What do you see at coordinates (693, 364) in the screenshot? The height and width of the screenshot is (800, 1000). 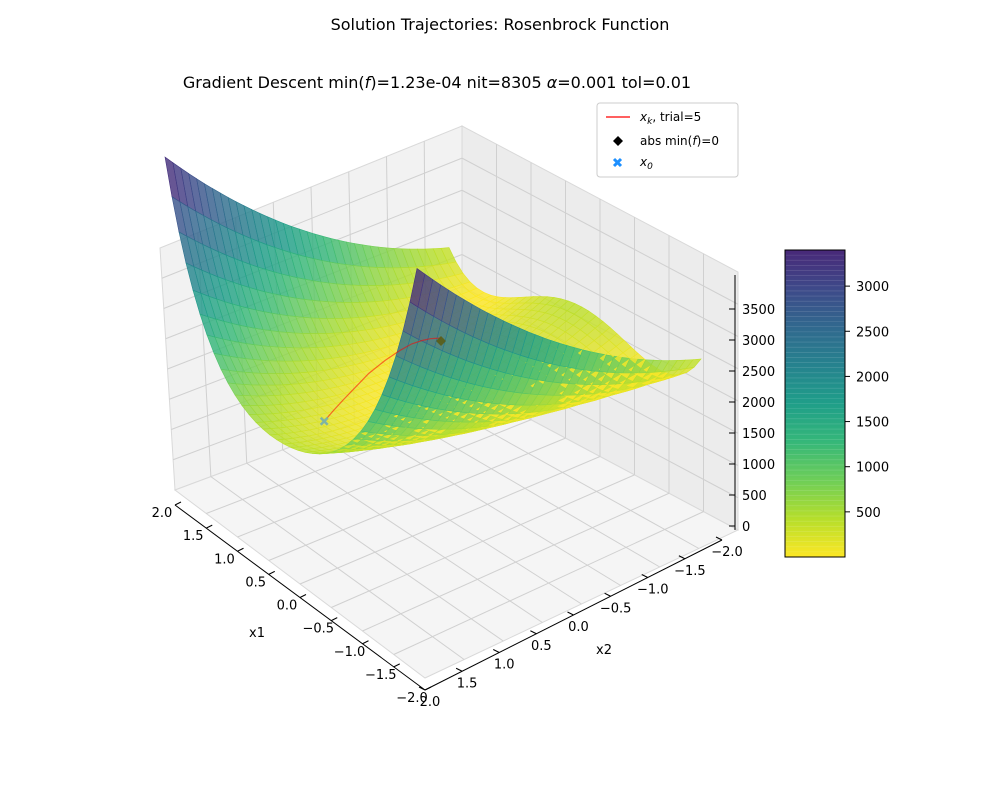 I see `surface-patch` at bounding box center [693, 364].